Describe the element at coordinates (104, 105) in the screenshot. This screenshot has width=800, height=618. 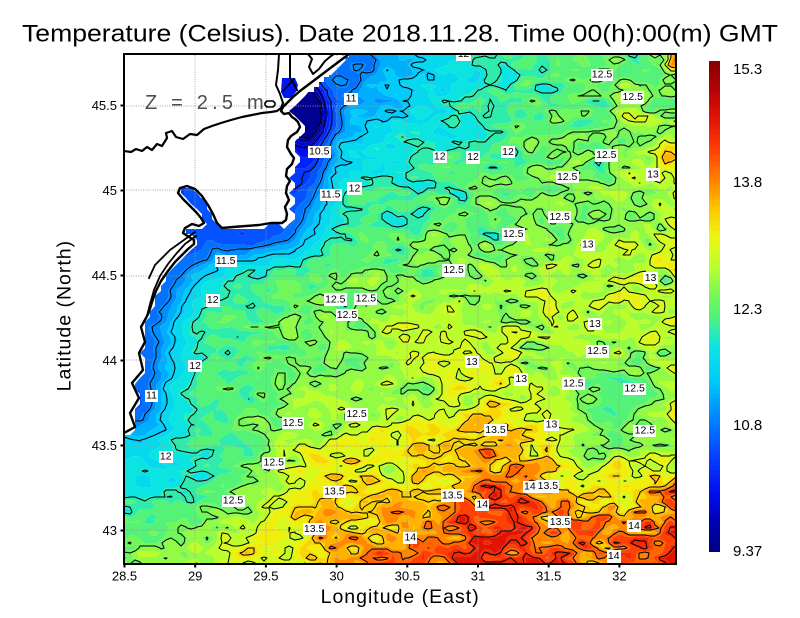
I see `svg-text: 45.5` at that location.